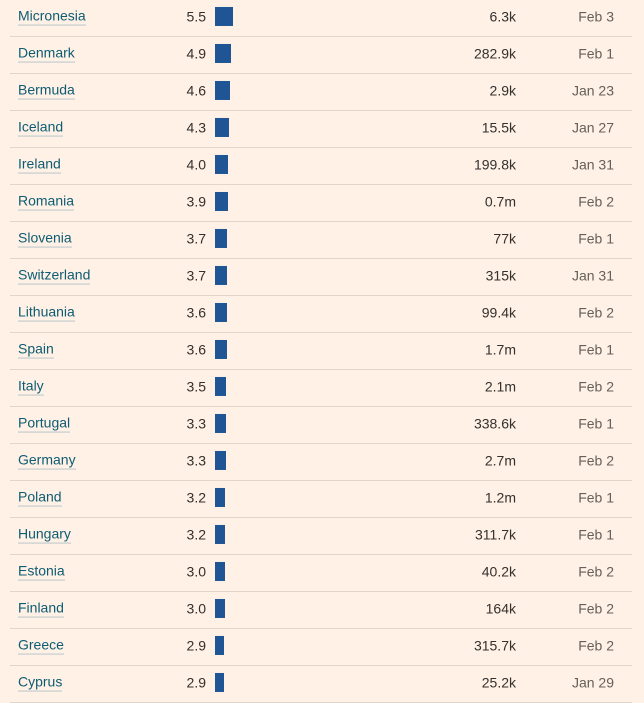  Describe the element at coordinates (500, 608) in the screenshot. I see `cases-value: 164k` at that location.